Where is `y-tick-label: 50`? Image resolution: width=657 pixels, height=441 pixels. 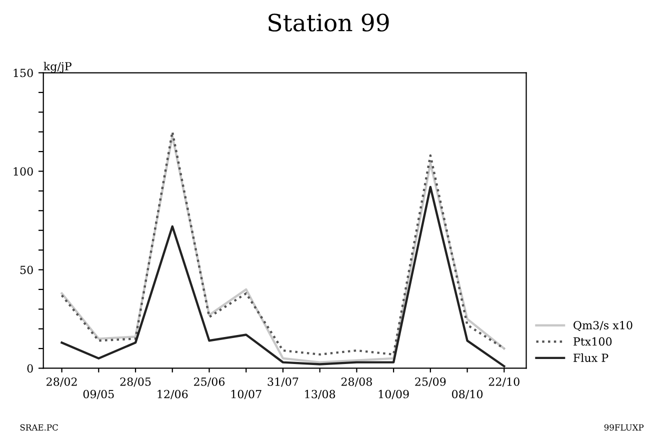 y-tick-label: 50 is located at coordinates (26, 270).